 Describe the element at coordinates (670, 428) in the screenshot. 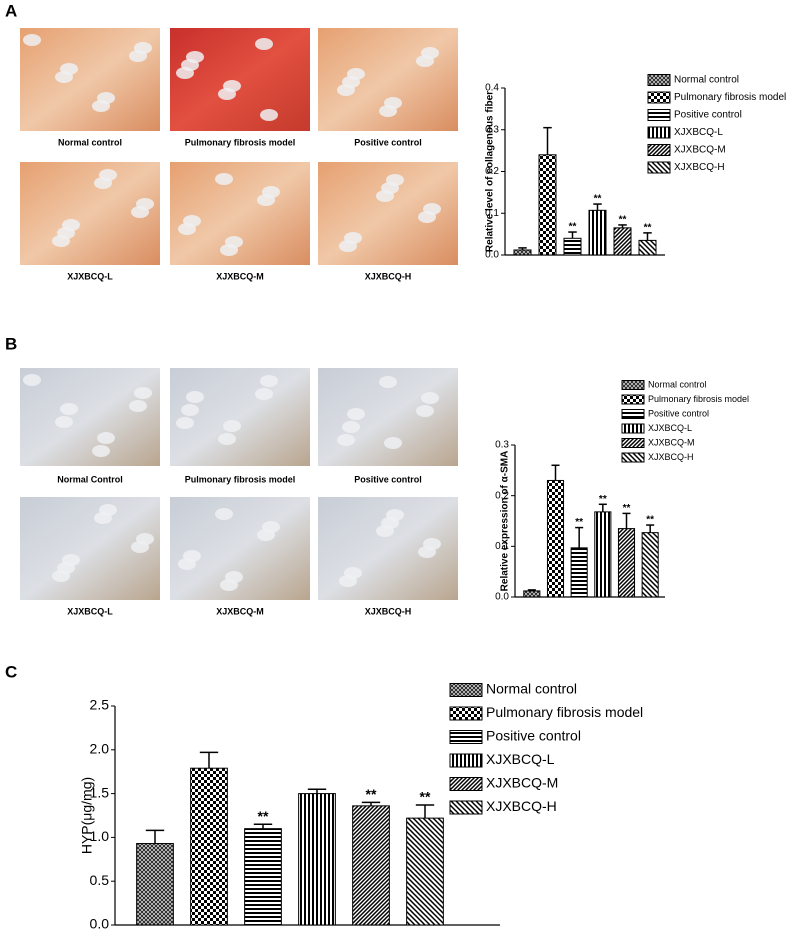

I see `legend-label: XJXBCQ-L` at that location.